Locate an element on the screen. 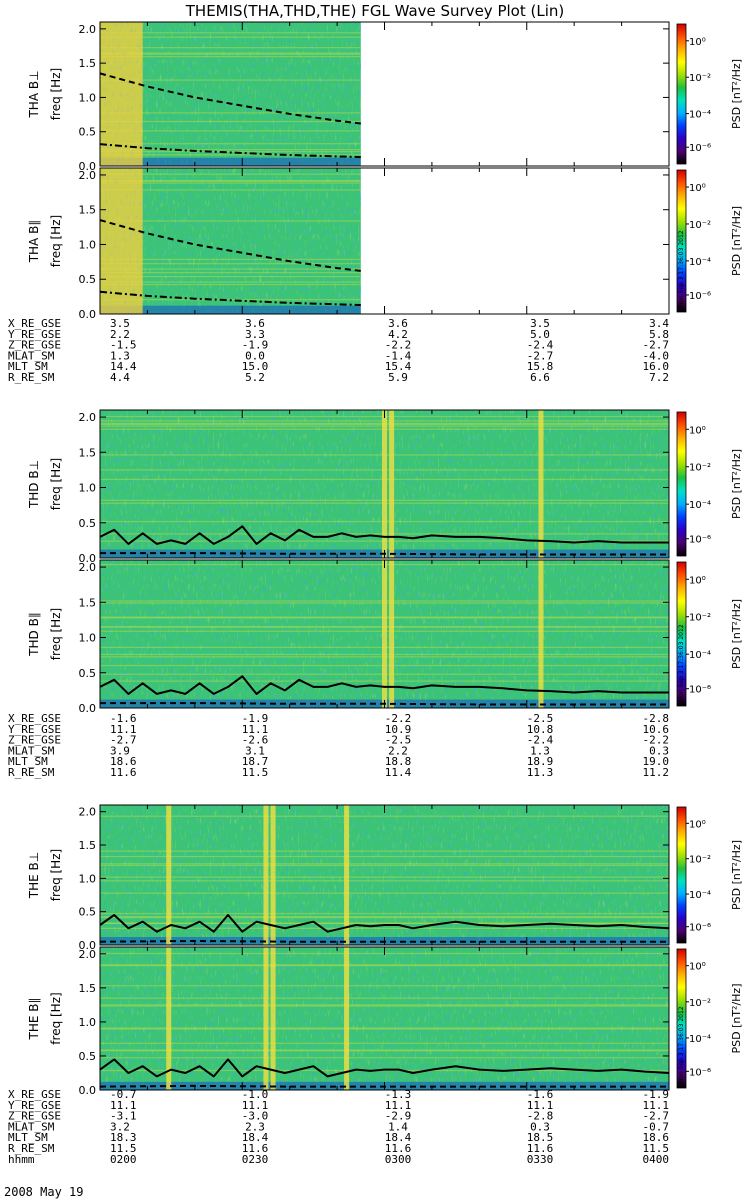  low-freq-band is located at coordinates (230, 161).